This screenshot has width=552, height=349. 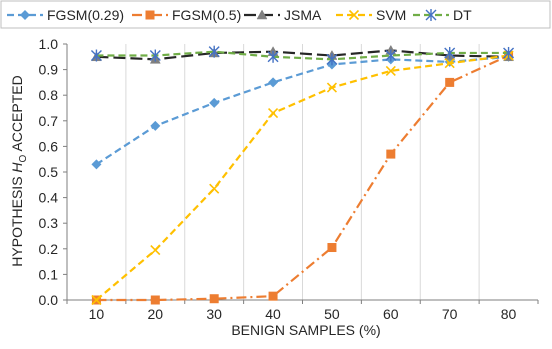 I want to click on y-axis-title-prefix: HYPOTHESIS, so click(x=17, y=220).